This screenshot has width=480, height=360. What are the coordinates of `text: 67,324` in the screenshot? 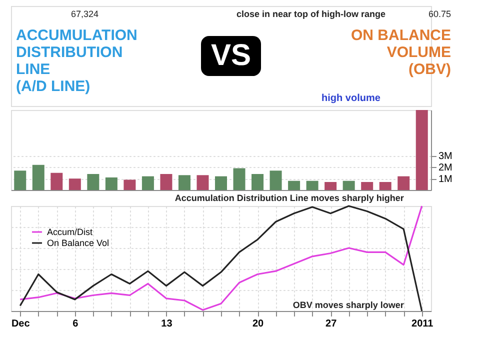 It's located at (85, 14).